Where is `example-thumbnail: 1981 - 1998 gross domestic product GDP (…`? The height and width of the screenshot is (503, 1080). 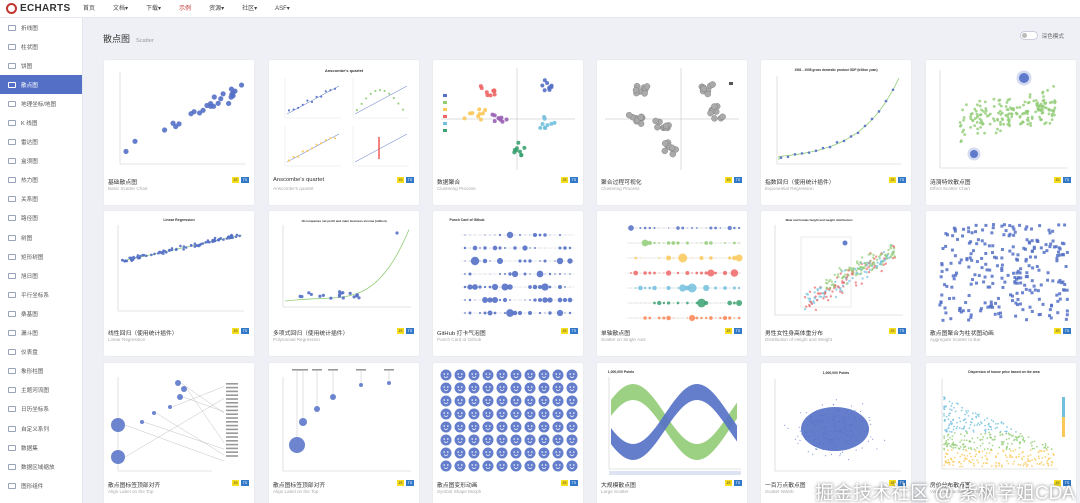
example-thumbnail: 1981 - 1998 gross domestic product GDP (… is located at coordinates (836, 119).